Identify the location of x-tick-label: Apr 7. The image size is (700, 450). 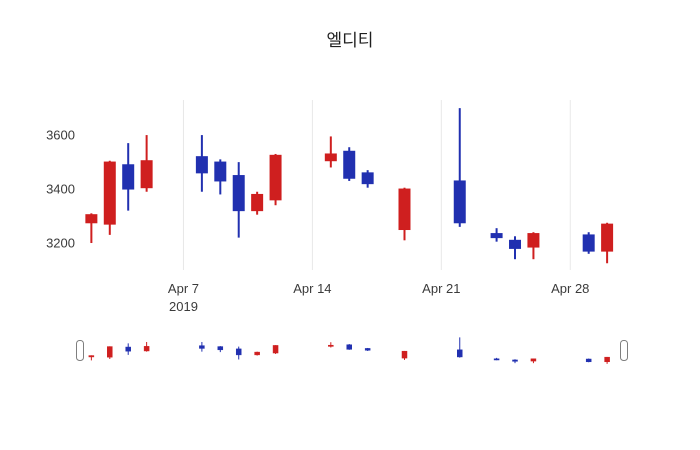
(183, 288).